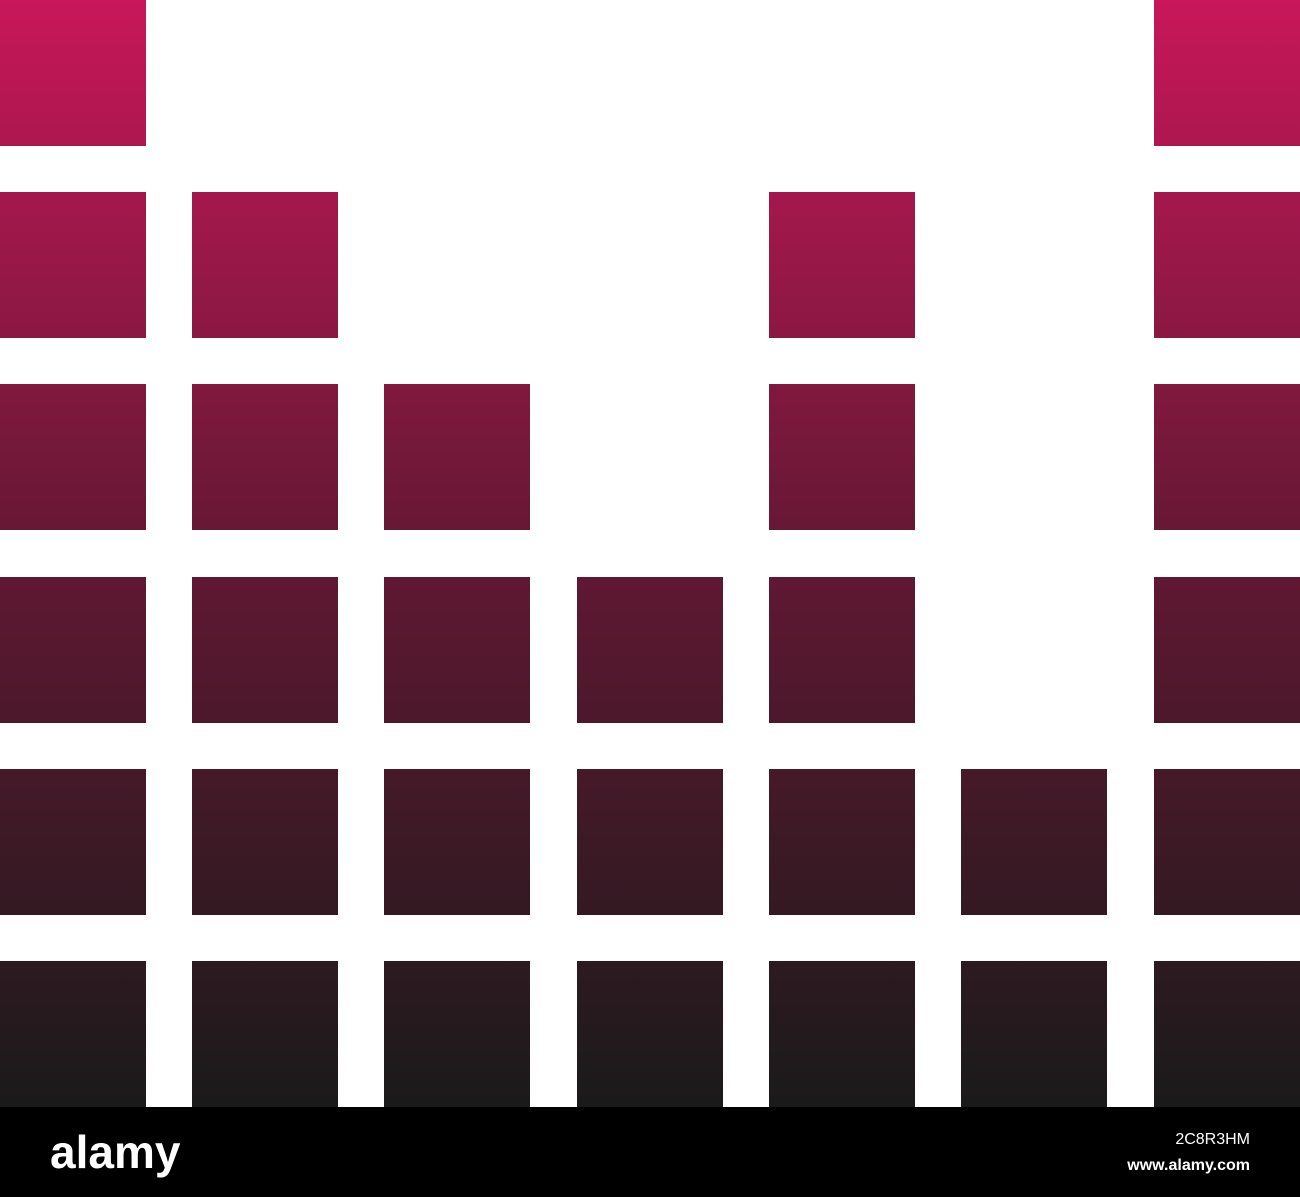 The width and height of the screenshot is (1300, 1197). What do you see at coordinates (115, 1152) in the screenshot?
I see `watermark-logo: alamy` at bounding box center [115, 1152].